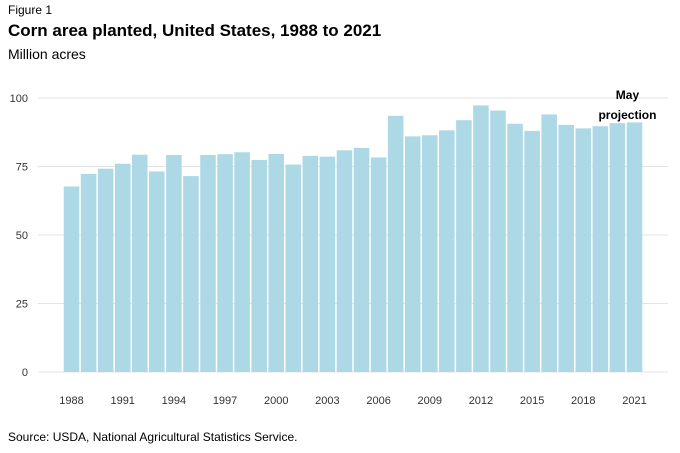  I want to click on bar-2011, so click(464, 246).